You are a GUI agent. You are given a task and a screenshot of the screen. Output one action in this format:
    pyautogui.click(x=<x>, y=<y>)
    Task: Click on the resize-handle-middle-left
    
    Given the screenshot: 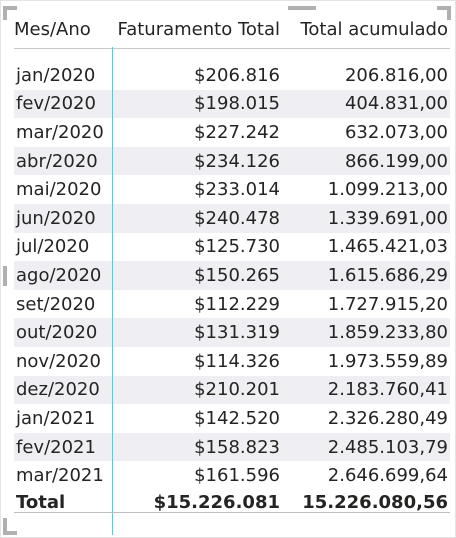 What is the action you would take?
    pyautogui.click(x=5, y=276)
    